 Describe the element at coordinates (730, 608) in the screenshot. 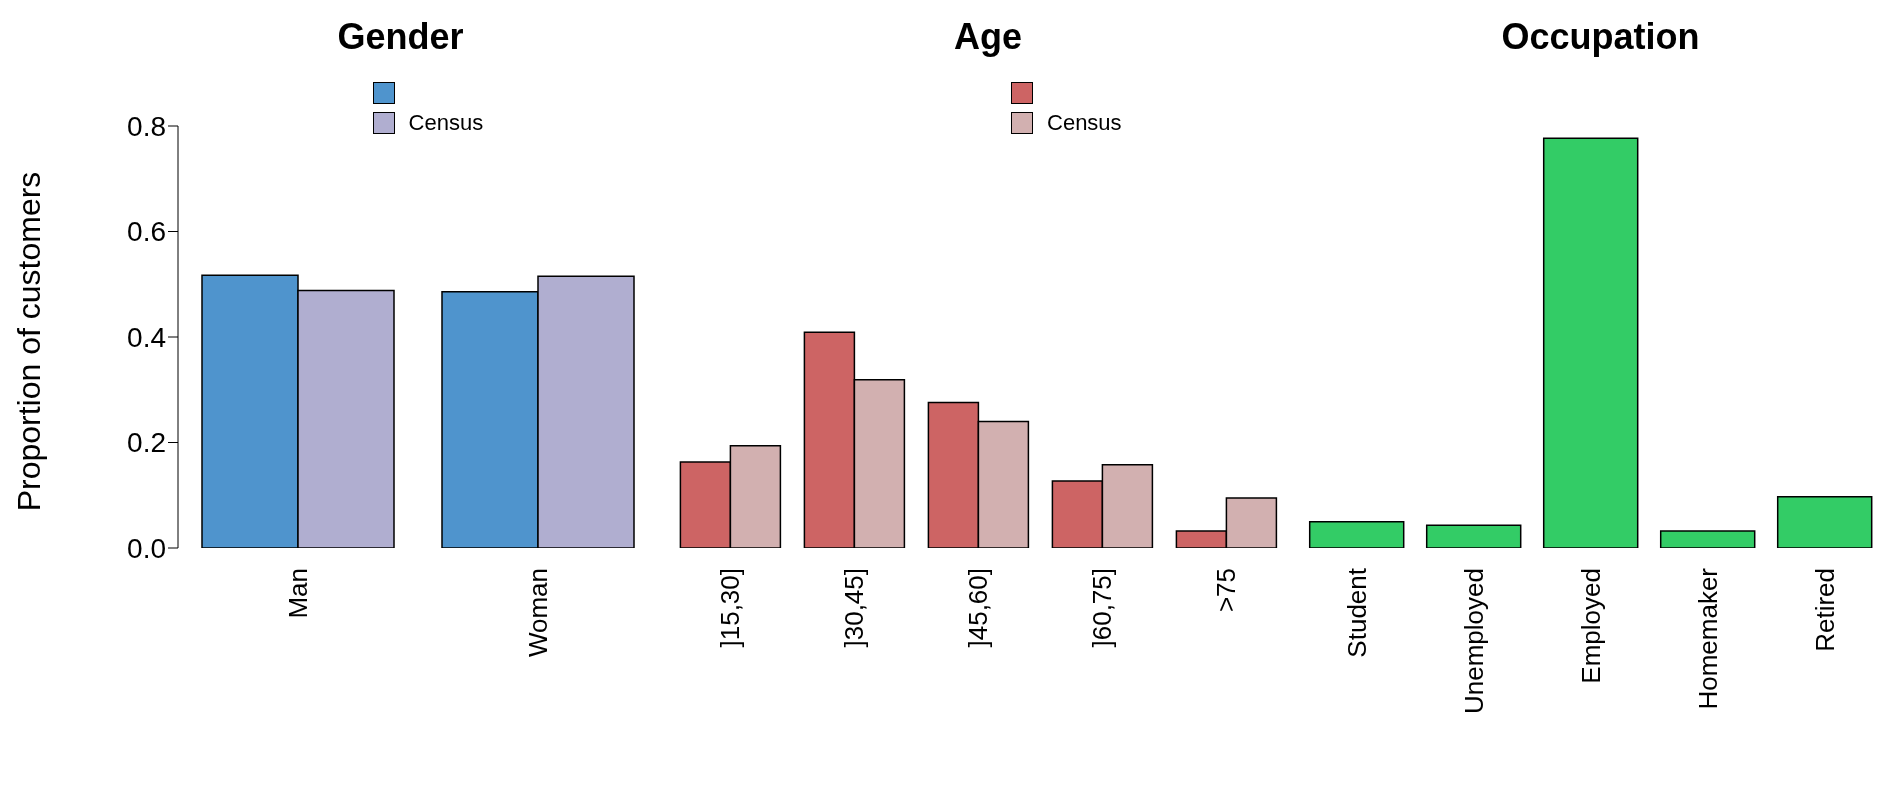

I see `x-tick-label: ]15,30]` at that location.